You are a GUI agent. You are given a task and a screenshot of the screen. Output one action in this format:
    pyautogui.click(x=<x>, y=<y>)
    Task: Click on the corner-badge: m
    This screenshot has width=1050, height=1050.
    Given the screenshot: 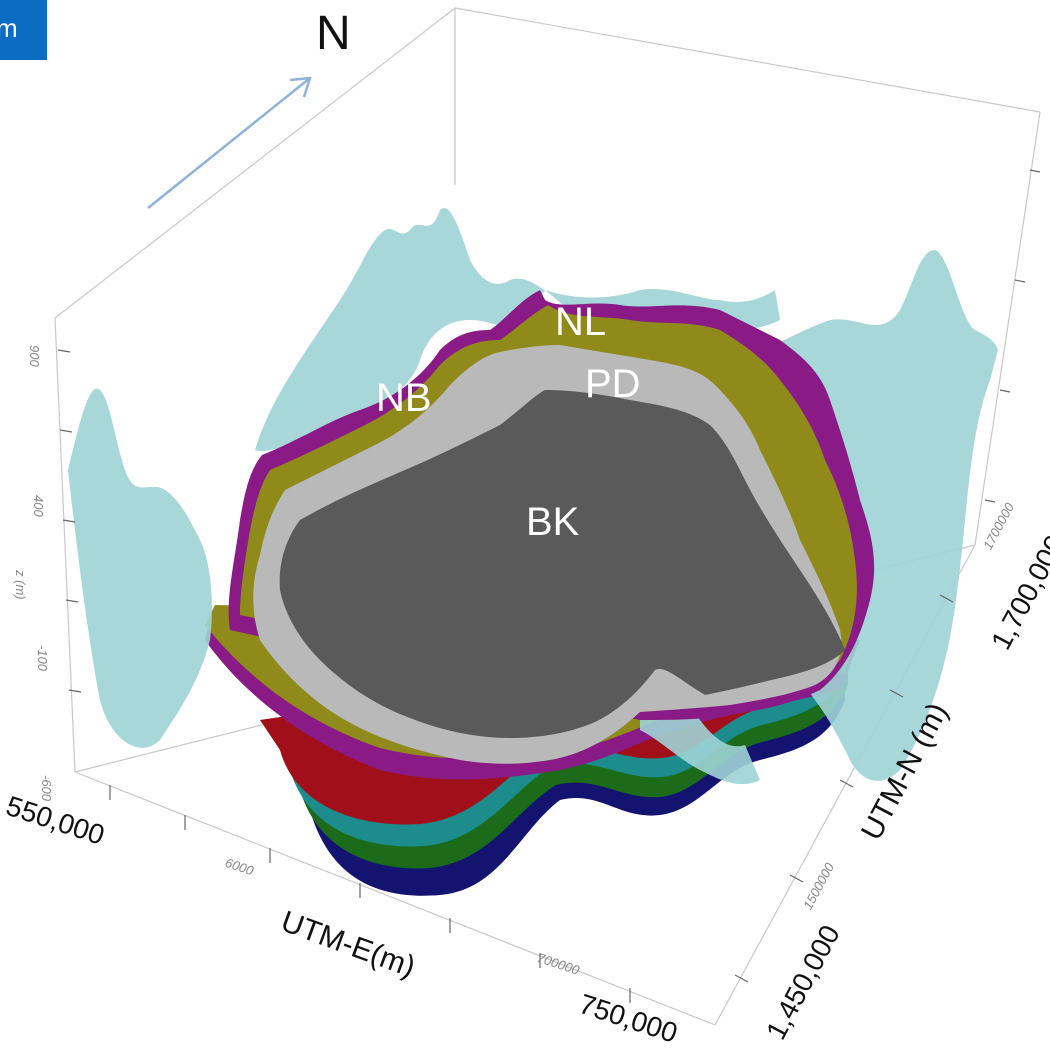 What is the action you would take?
    pyautogui.click(x=23, y=30)
    